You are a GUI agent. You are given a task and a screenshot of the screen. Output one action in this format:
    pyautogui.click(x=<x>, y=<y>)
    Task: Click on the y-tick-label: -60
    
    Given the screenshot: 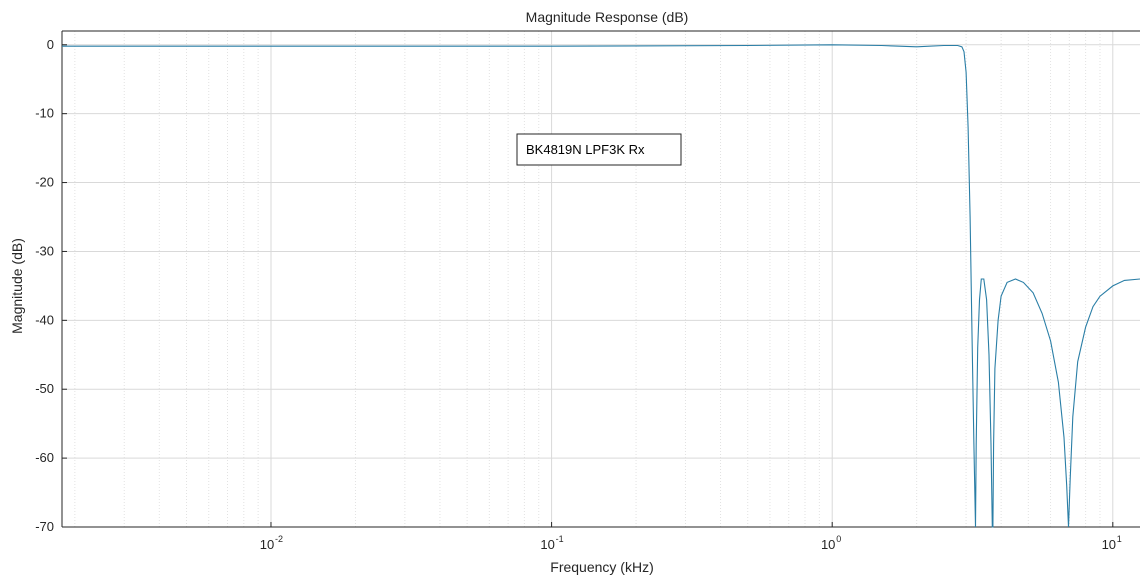 What is the action you would take?
    pyautogui.click(x=44, y=457)
    